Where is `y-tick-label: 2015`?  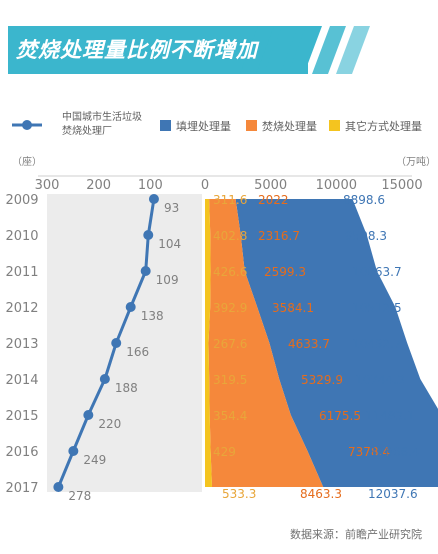 y-tick-label: 2015 is located at coordinates (21, 416).